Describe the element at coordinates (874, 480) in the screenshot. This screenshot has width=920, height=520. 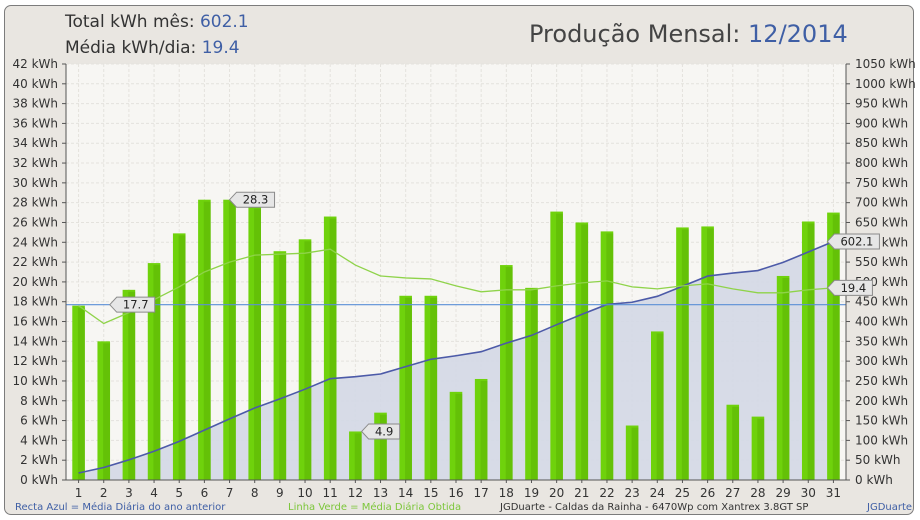
I see `right-axis-tick-label: 0 kWh` at that location.